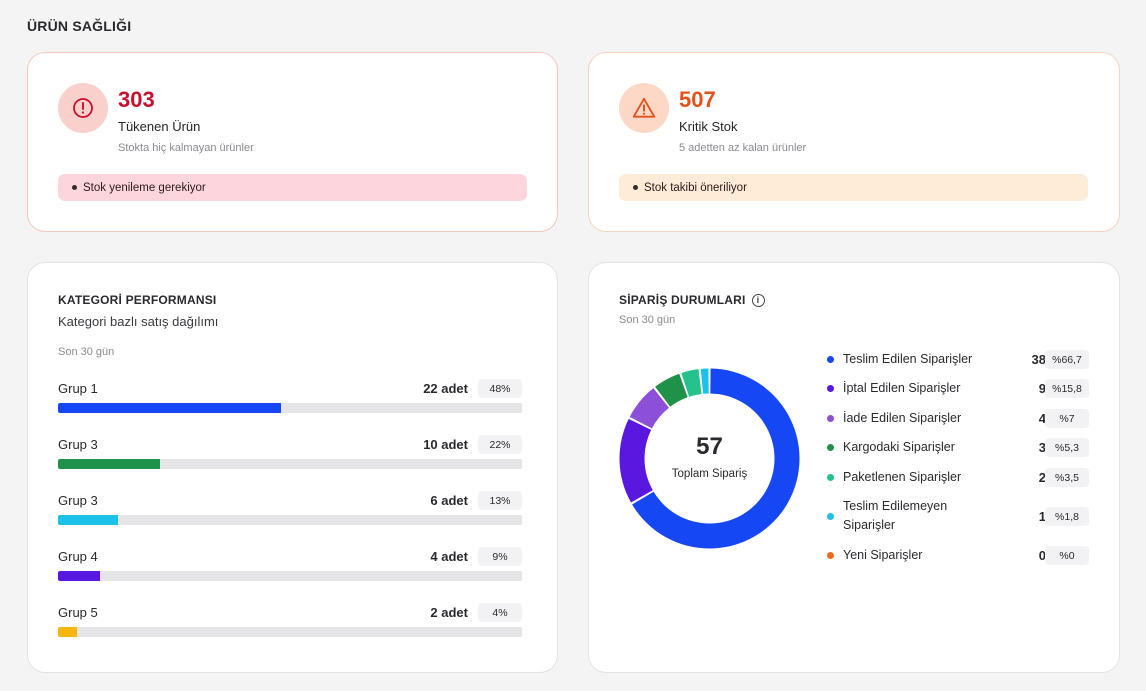 This screenshot has height=691, width=1146. I want to click on order-status-period: Son 30 gün, so click(647, 320).